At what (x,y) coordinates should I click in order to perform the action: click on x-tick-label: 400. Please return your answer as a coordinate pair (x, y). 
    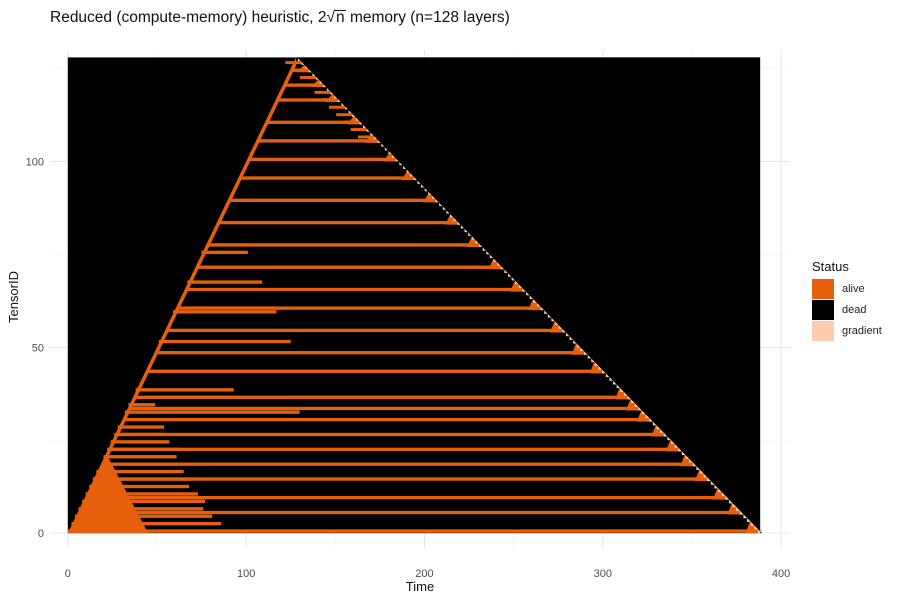
    Looking at the image, I should click on (781, 574).